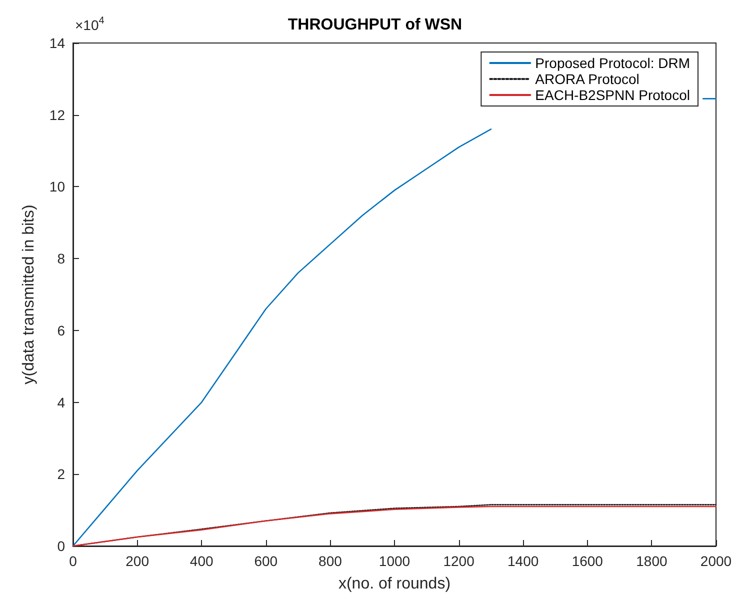 Image resolution: width=750 pixels, height=616 pixels. What do you see at coordinates (375, 25) in the screenshot?
I see `chart-title: THROUGHPUT of WSN` at bounding box center [375, 25].